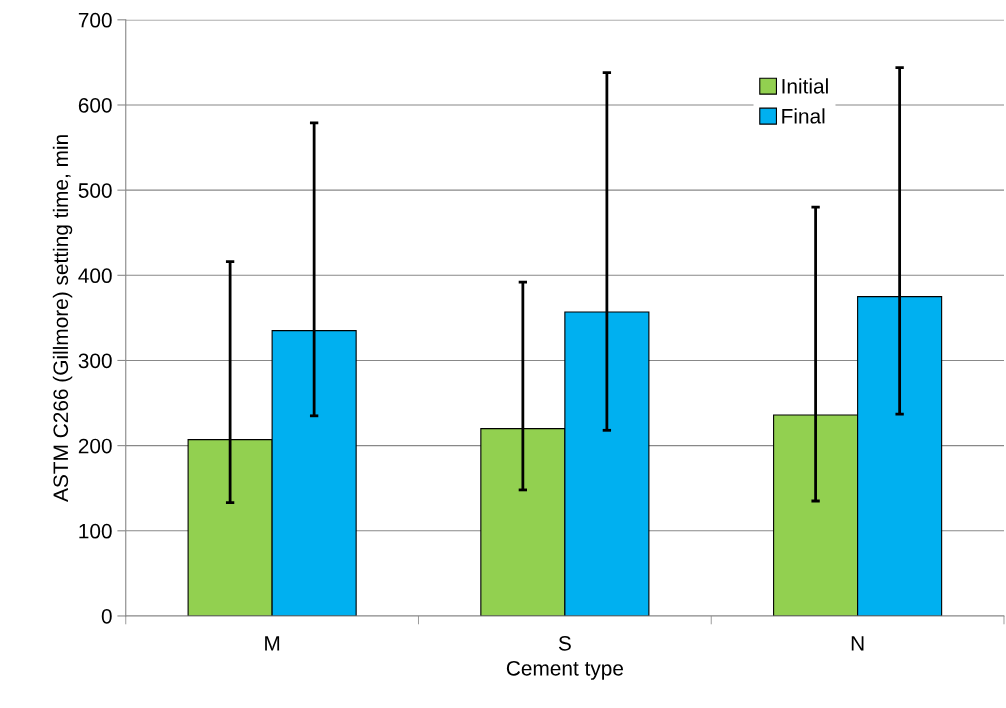  What do you see at coordinates (95, 276) in the screenshot?
I see `y-tick-label: 400` at bounding box center [95, 276].